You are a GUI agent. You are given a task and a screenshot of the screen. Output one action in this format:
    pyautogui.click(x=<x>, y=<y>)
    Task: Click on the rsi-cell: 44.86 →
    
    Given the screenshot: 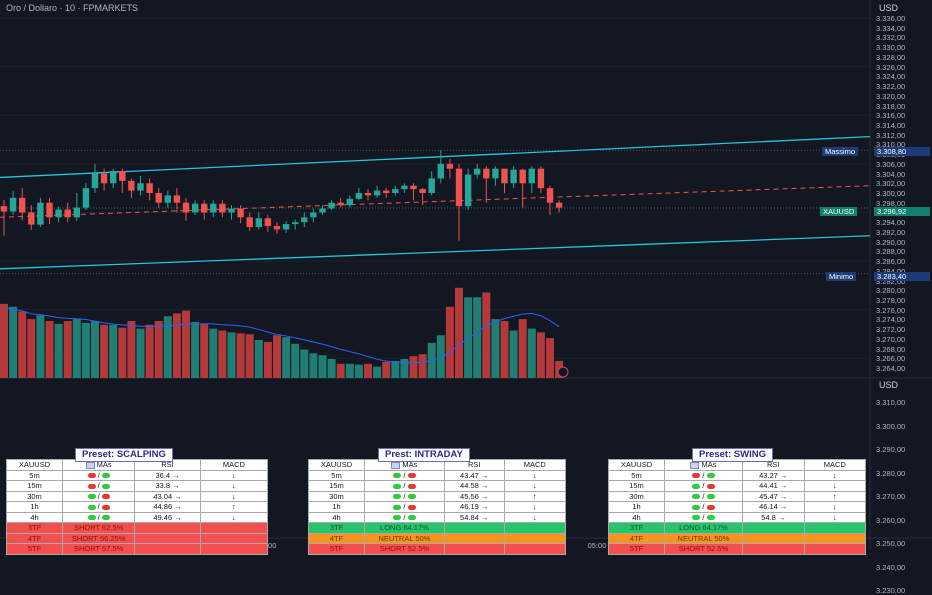 What is the action you would take?
    pyautogui.click(x=167, y=507)
    